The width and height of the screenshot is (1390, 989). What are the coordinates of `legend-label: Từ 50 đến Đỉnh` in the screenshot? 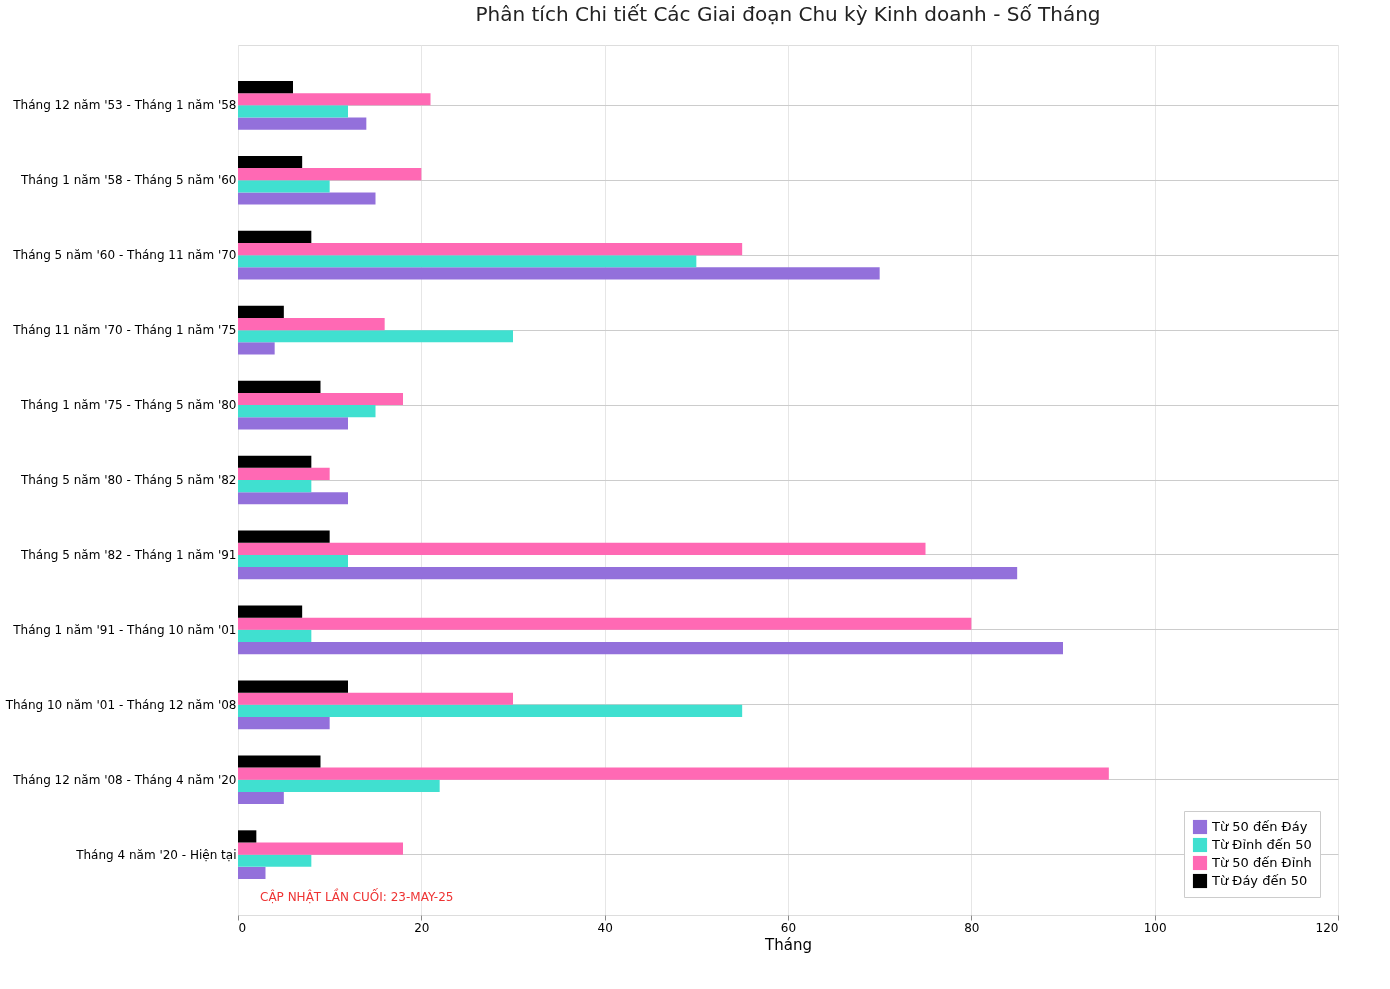 It's located at (1261, 862).